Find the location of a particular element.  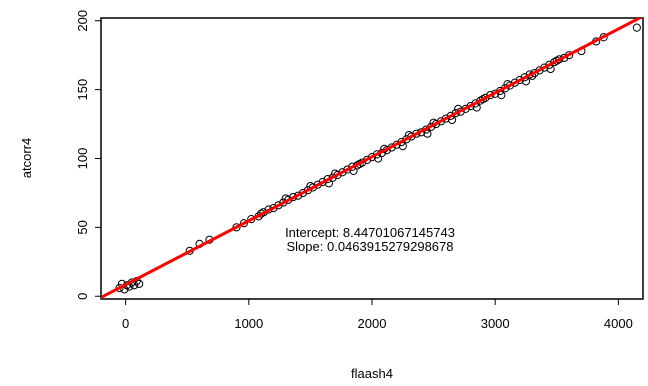

x-tick-label-2000: 2000 is located at coordinates (372, 323).